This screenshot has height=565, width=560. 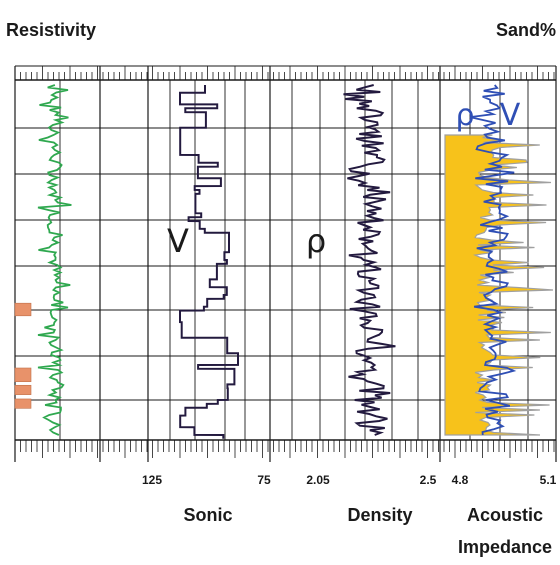 I want to click on impedance-curve, so click(x=493, y=260).